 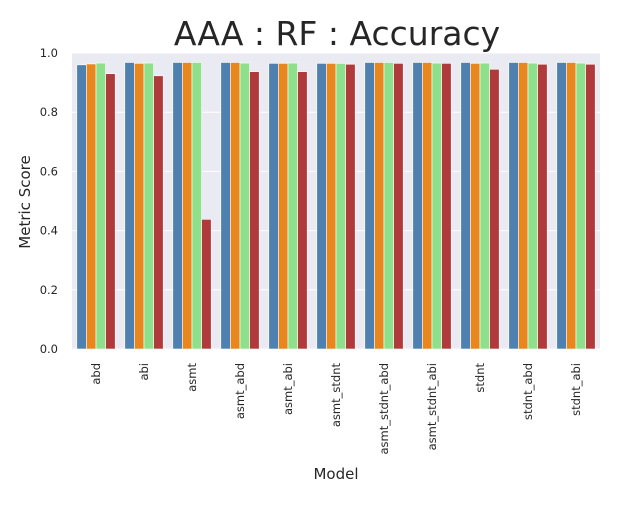 I want to click on x-tick-label: asmt_stdnt_abd, so click(x=384, y=409).